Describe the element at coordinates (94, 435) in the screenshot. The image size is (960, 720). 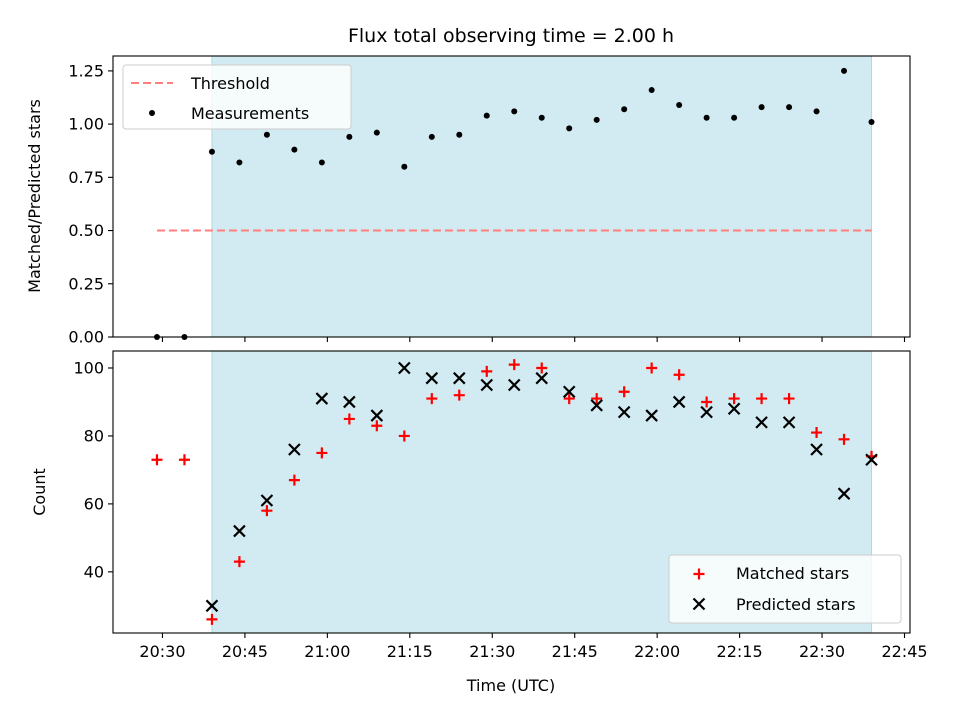
I see `bottom-y-tick-label: 80` at that location.